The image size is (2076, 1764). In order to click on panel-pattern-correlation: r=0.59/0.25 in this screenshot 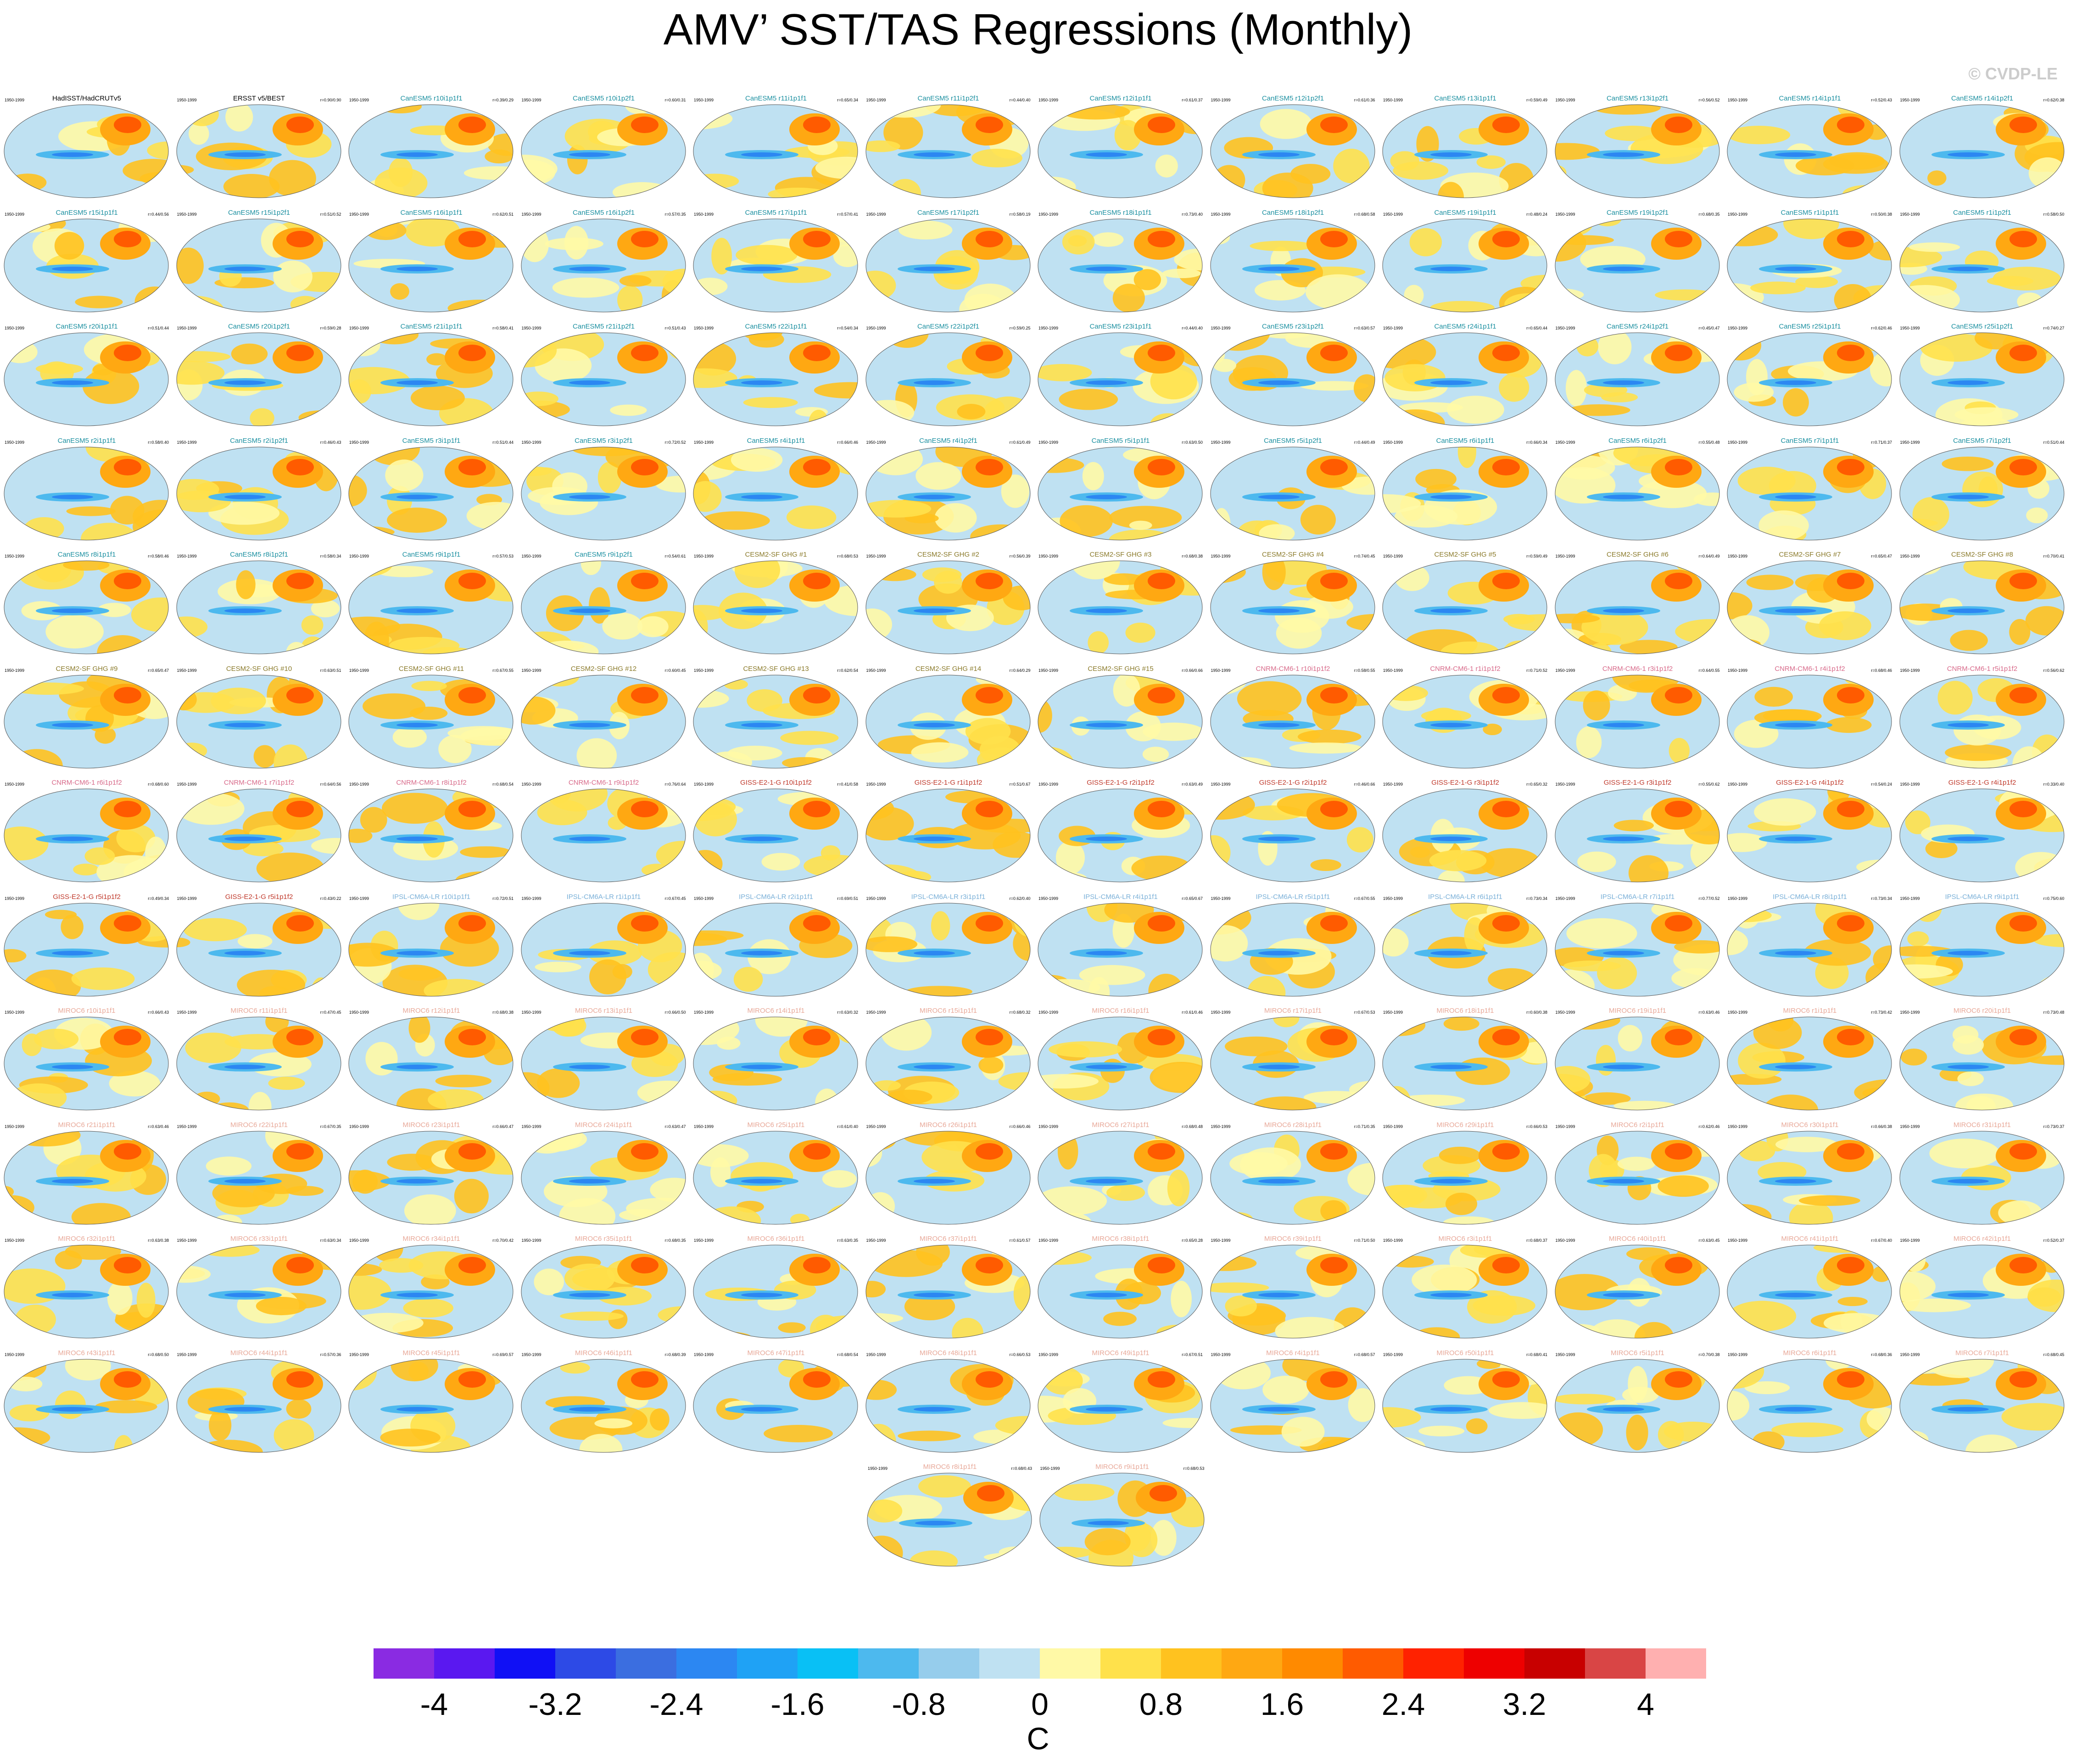, I will do `click(1020, 328)`.